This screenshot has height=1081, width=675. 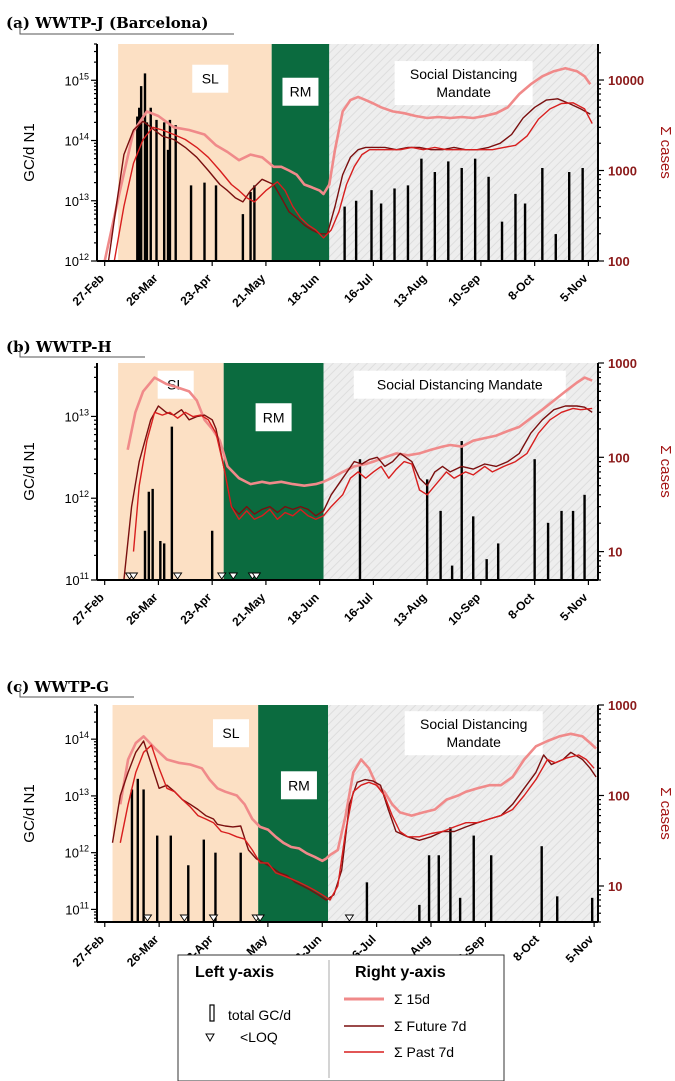 What do you see at coordinates (424, 1052) in the screenshot?
I see `legend-past-label: Σ Past 7d` at bounding box center [424, 1052].